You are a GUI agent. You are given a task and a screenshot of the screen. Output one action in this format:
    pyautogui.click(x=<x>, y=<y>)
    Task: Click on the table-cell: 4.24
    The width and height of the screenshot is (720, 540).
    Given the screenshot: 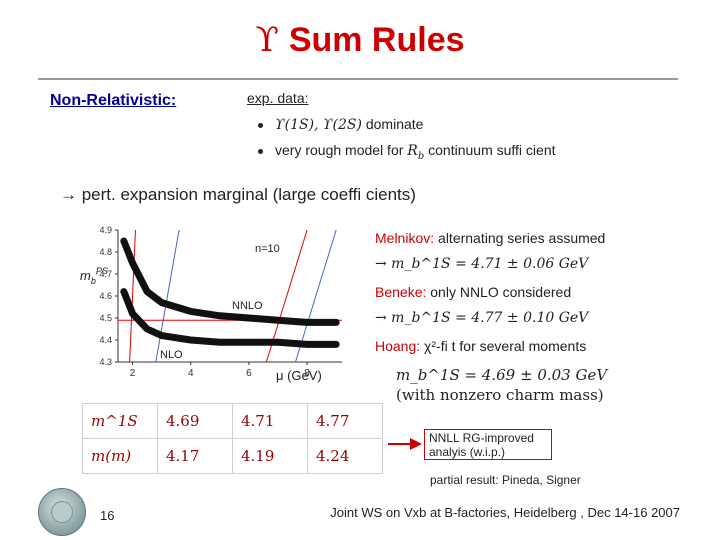 What is the action you would take?
    pyautogui.click(x=345, y=456)
    